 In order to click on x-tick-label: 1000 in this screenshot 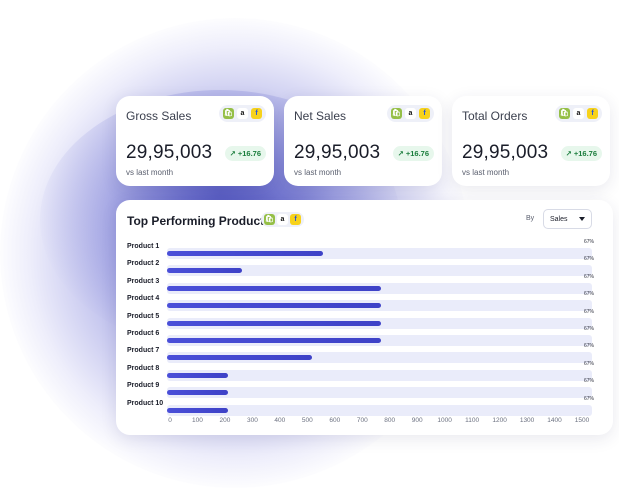, I will do `click(444, 420)`.